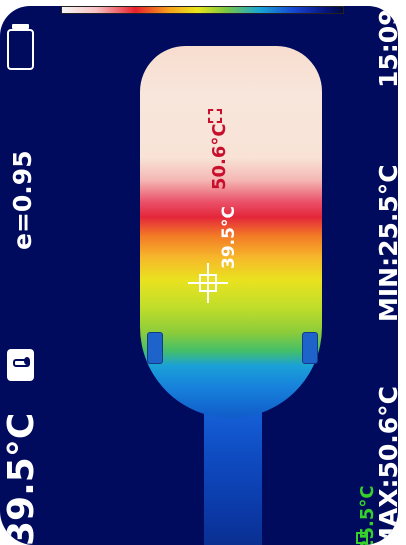 The width and height of the screenshot is (406, 545). What do you see at coordinates (20, 47) in the screenshot?
I see `battery-icon` at bounding box center [20, 47].